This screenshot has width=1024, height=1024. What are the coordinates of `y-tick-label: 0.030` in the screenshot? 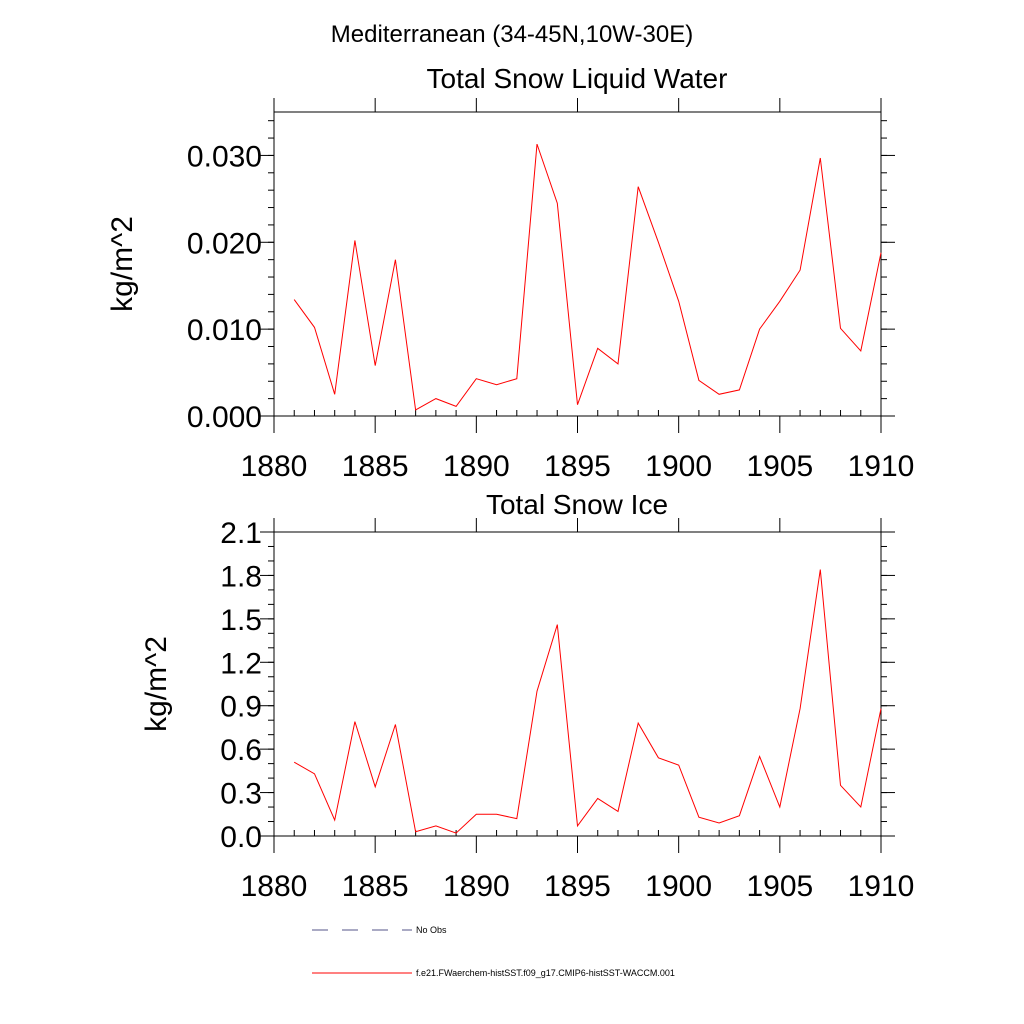 It's located at (224, 156).